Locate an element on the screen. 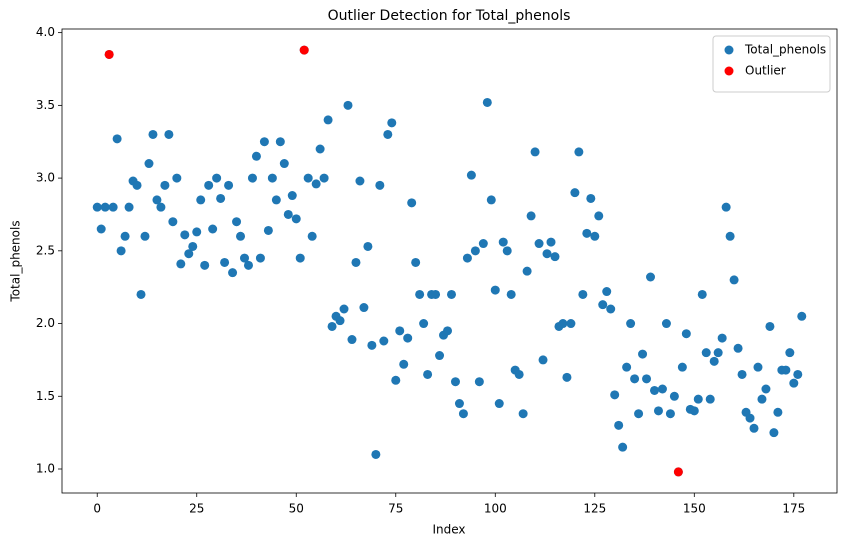 The width and height of the screenshot is (846, 547). x-tick-label: 75 is located at coordinates (395, 509).